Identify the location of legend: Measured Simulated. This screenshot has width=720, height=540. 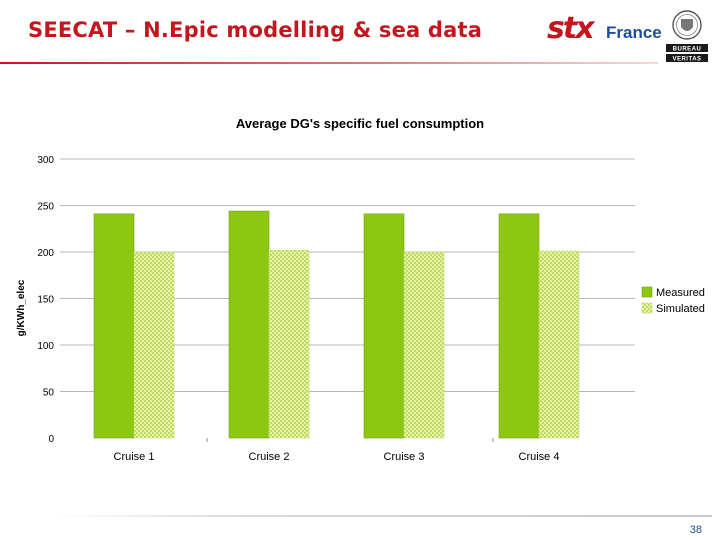
(673, 300).